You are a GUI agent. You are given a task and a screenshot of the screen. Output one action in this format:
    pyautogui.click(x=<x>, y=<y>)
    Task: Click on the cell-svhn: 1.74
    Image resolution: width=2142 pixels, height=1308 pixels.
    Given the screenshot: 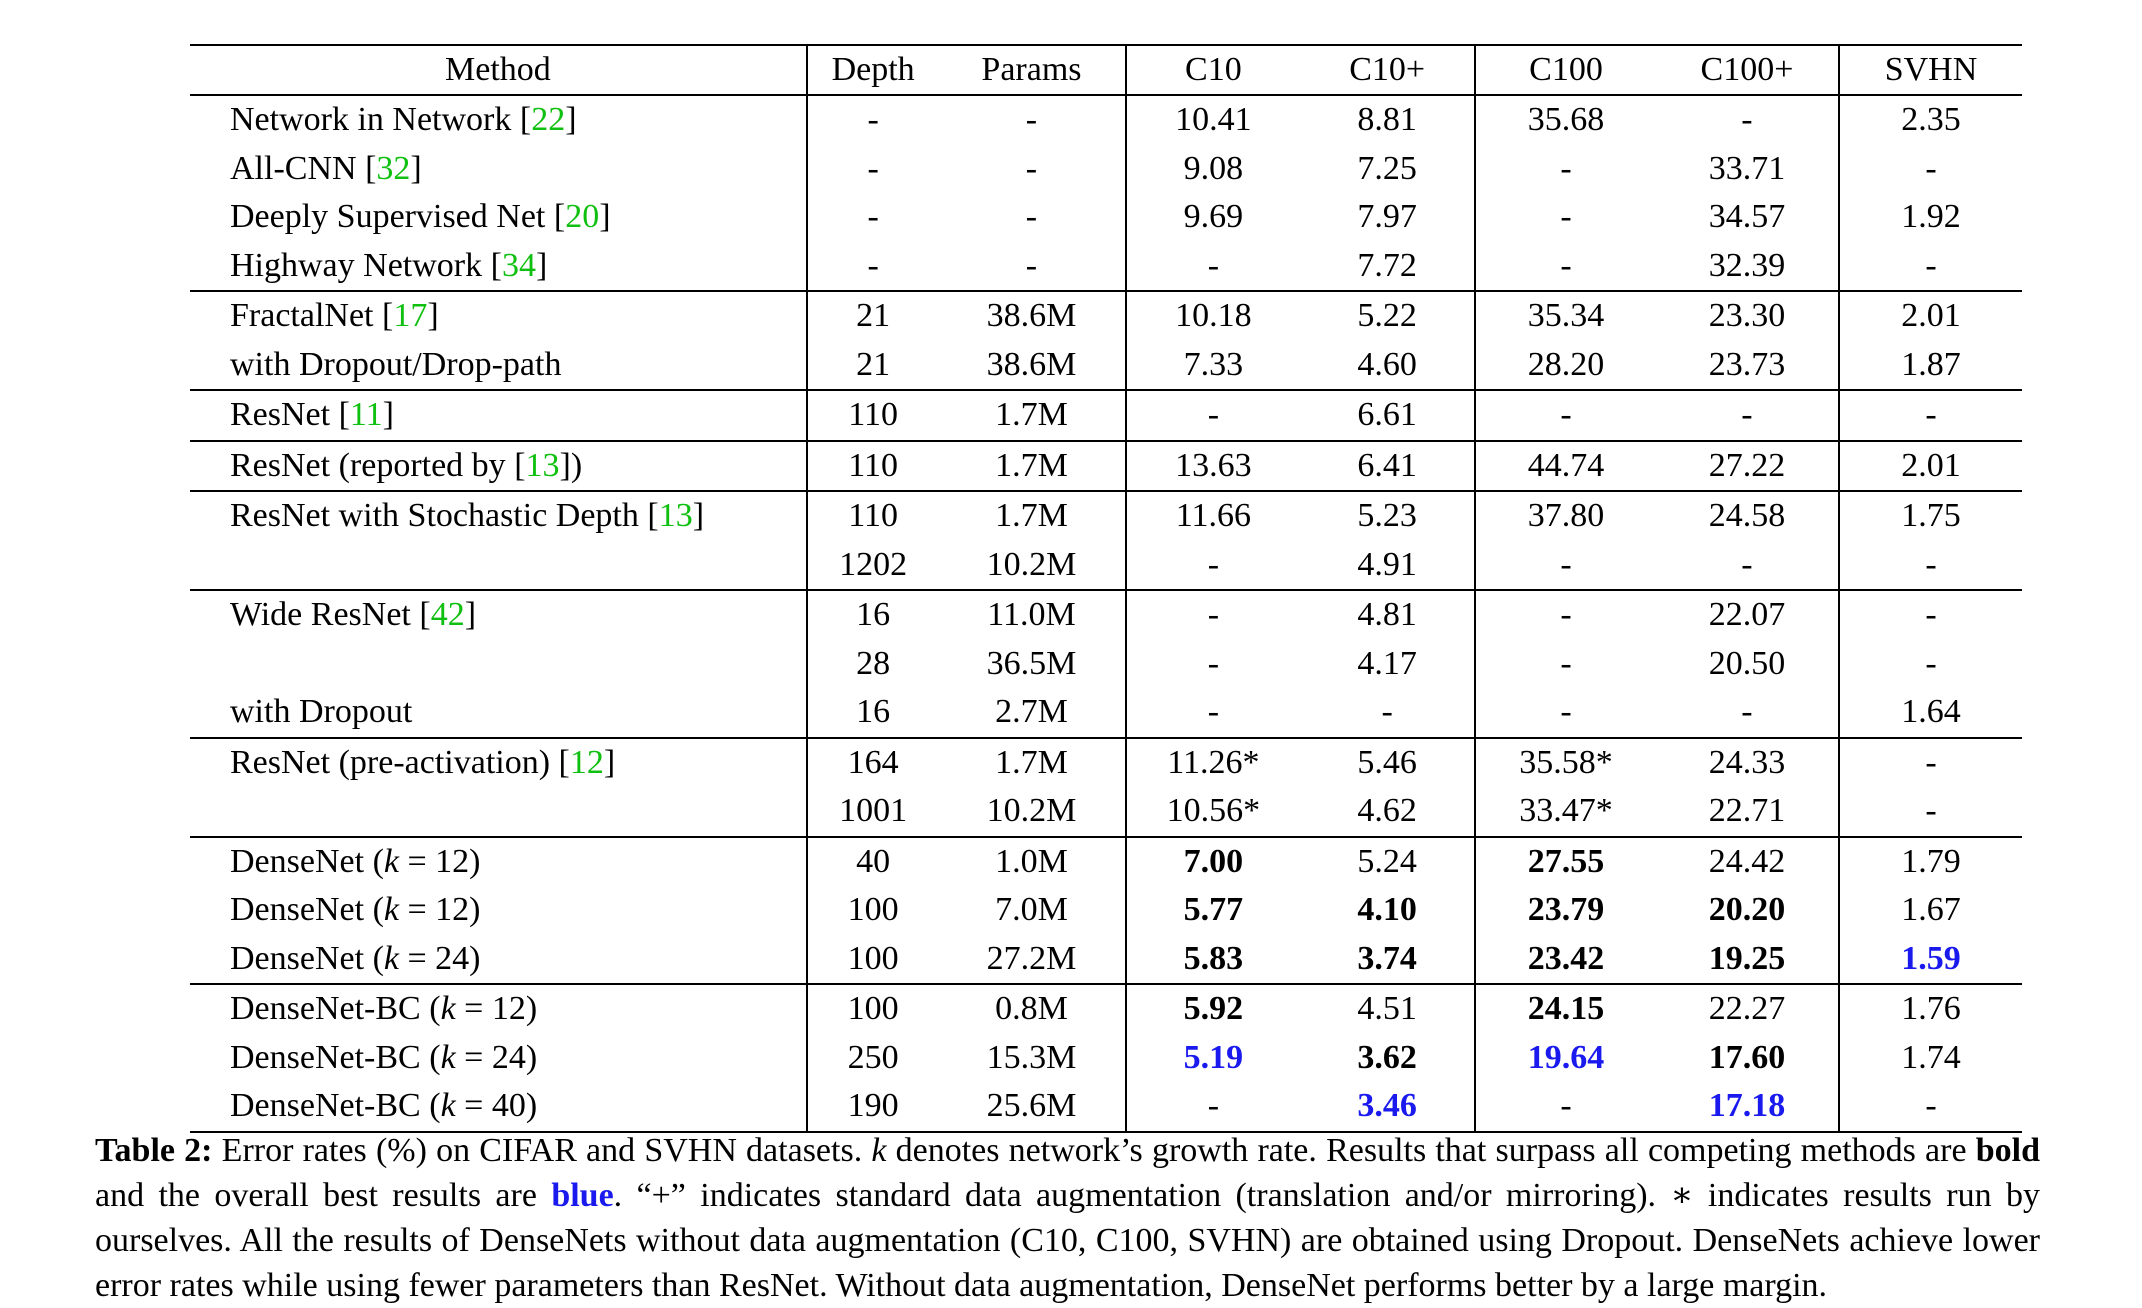 What is the action you would take?
    pyautogui.click(x=1929, y=1057)
    